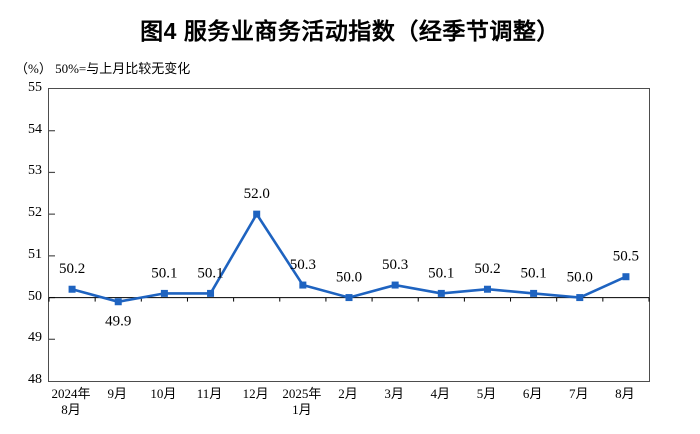 The image size is (700, 434). Describe the element at coordinates (35, 213) in the screenshot. I see `y-axis-label: 52` at that location.